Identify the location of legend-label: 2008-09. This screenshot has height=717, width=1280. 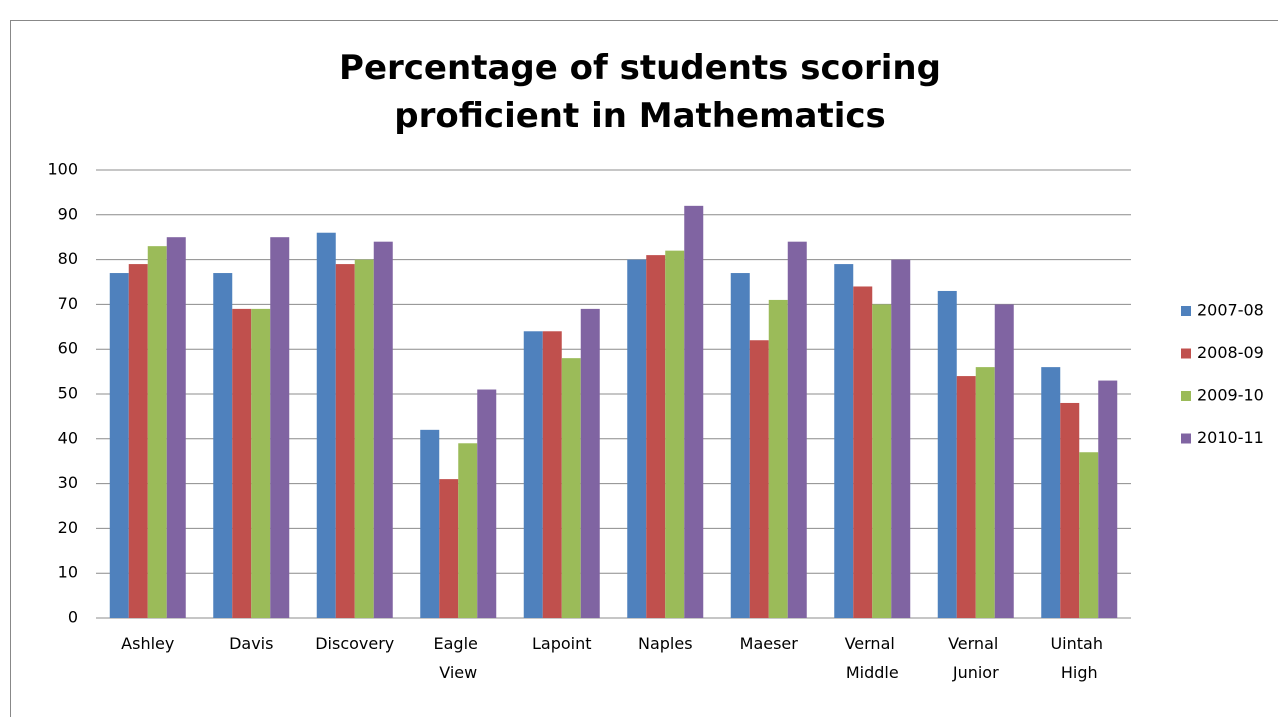
(1230, 352).